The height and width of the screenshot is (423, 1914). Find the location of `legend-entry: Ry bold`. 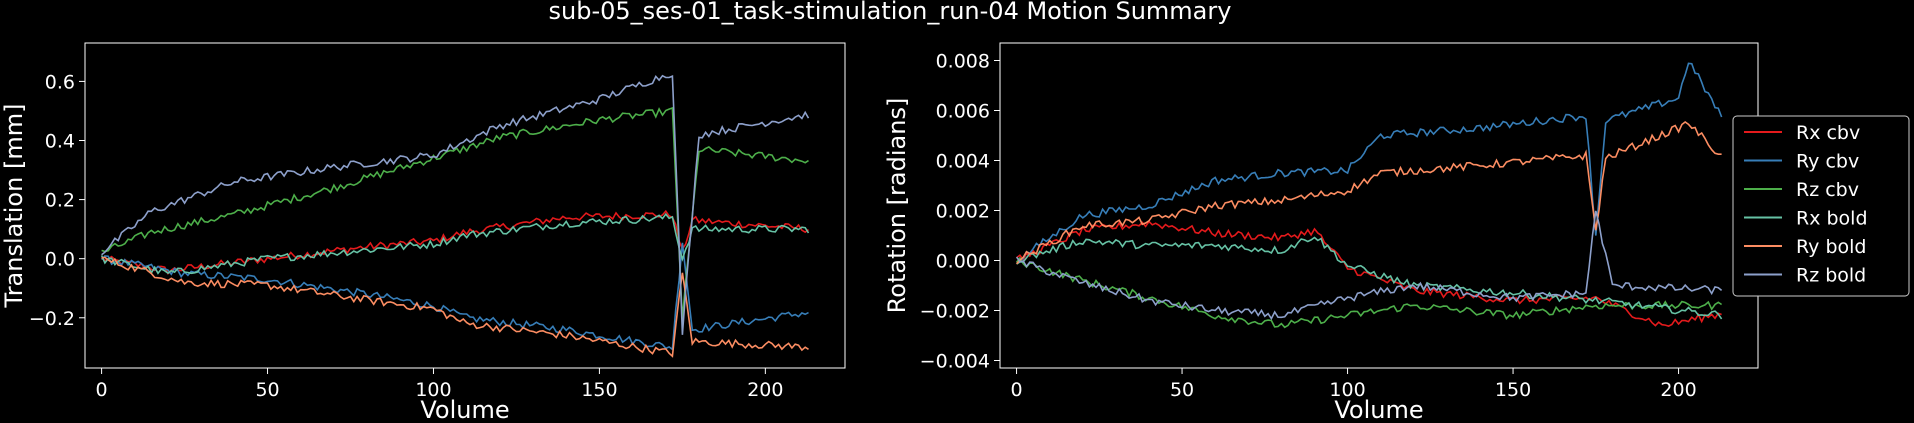

legend-entry: Ry bold is located at coordinates (1831, 247).